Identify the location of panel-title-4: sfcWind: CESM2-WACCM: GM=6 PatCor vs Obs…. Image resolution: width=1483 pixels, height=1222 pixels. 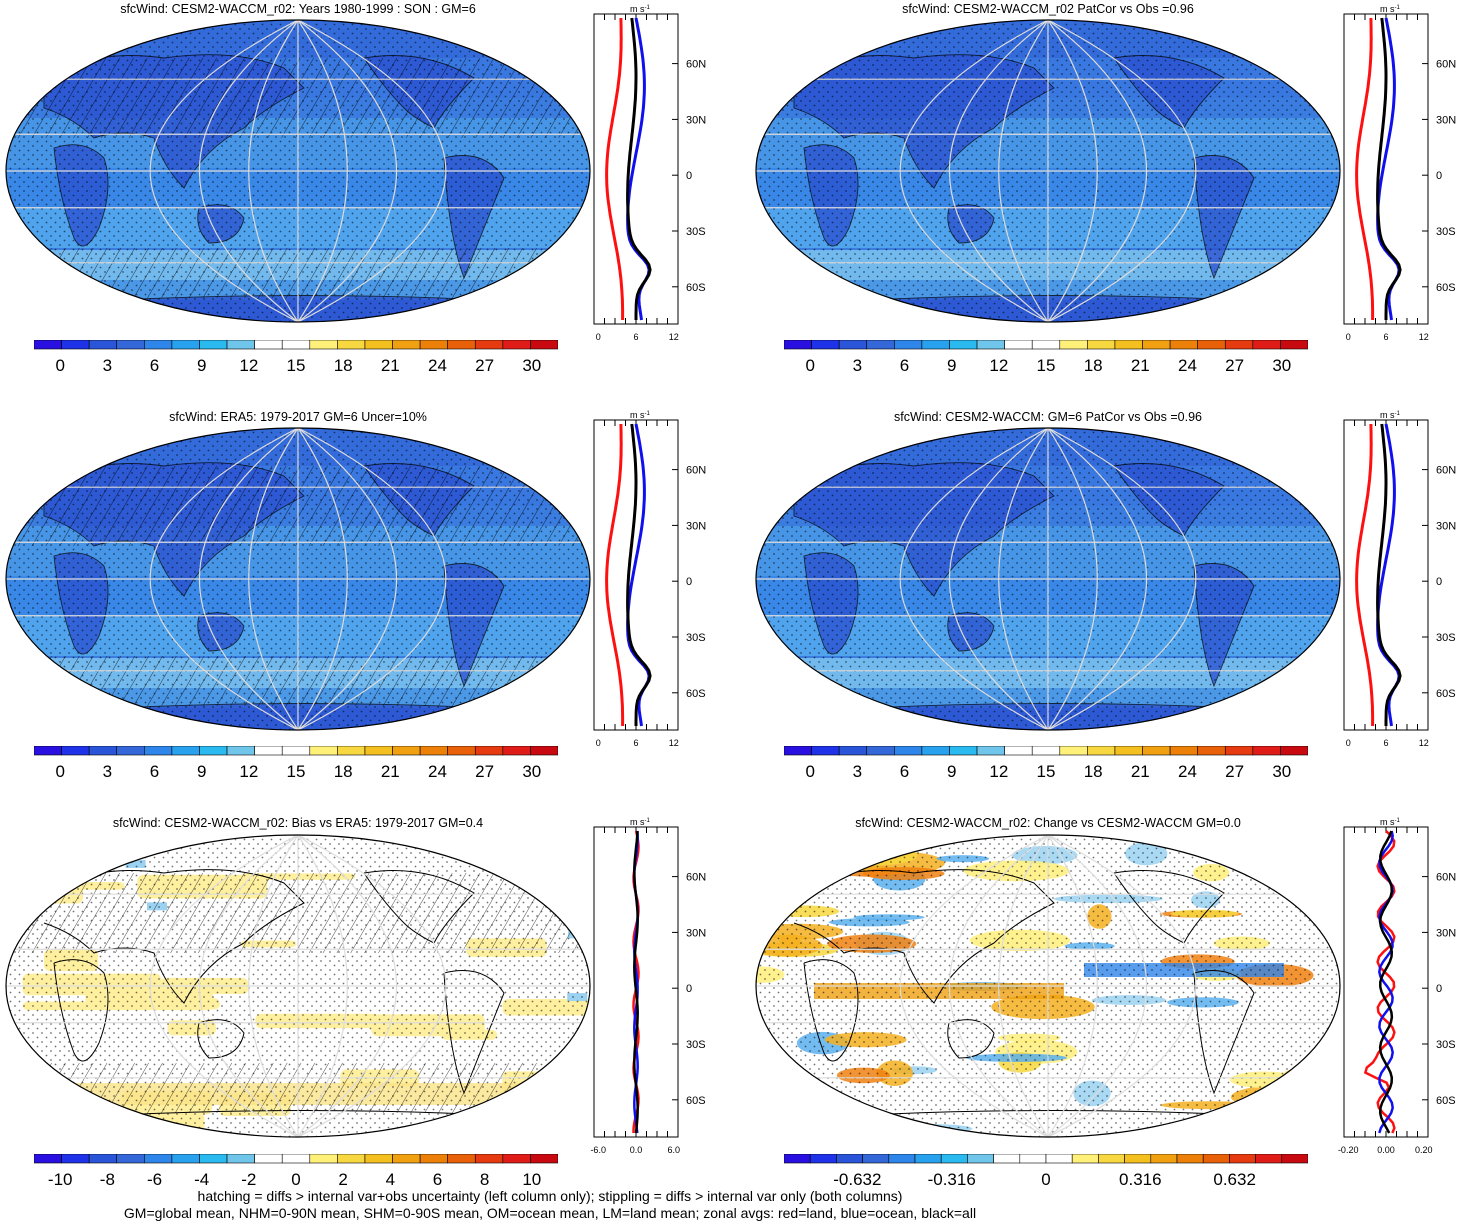
(1048, 417).